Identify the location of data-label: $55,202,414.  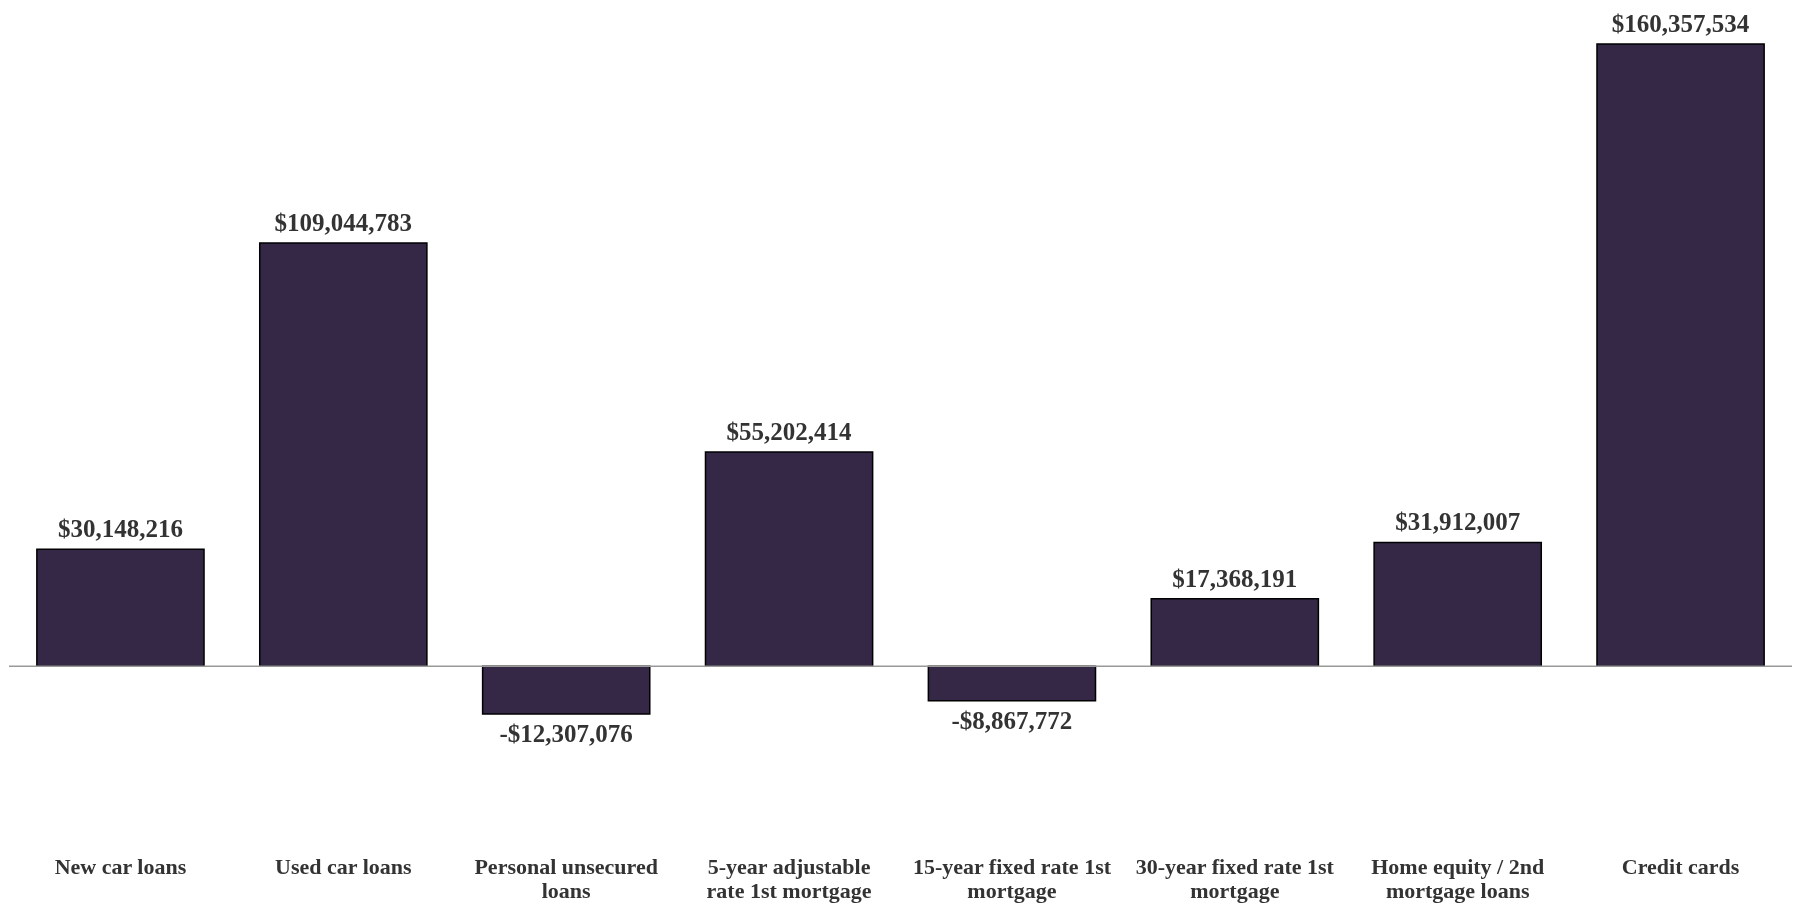
(789, 432).